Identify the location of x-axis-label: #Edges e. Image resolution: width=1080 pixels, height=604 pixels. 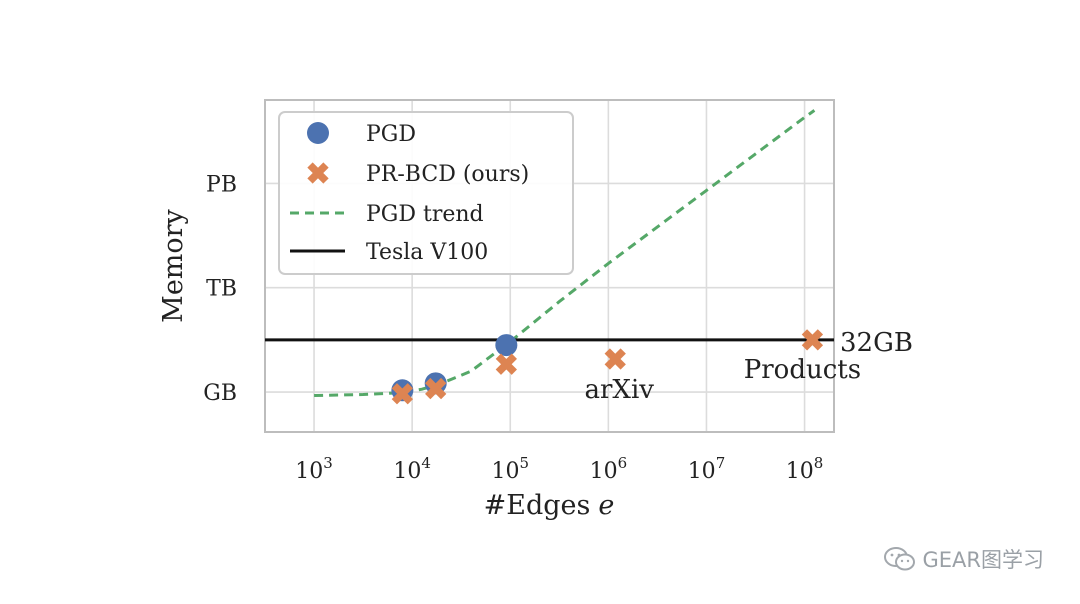
(549, 505).